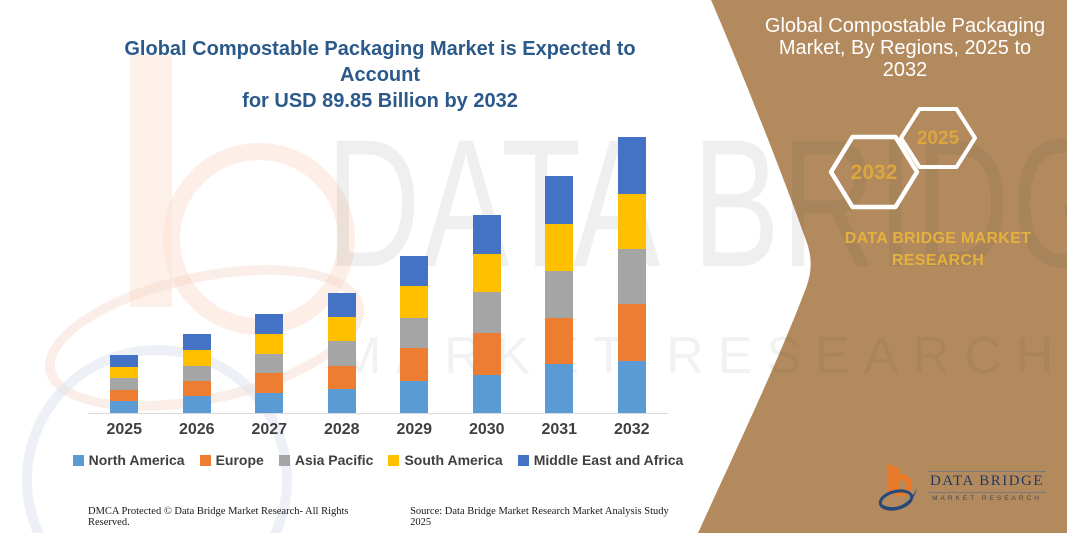 The height and width of the screenshot is (533, 1067). What do you see at coordinates (414, 429) in the screenshot?
I see `x-axis-label-2029: 2029` at bounding box center [414, 429].